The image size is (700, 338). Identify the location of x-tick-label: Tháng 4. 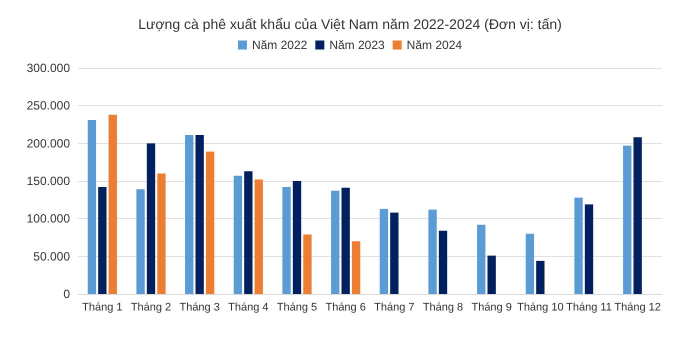
(248, 308).